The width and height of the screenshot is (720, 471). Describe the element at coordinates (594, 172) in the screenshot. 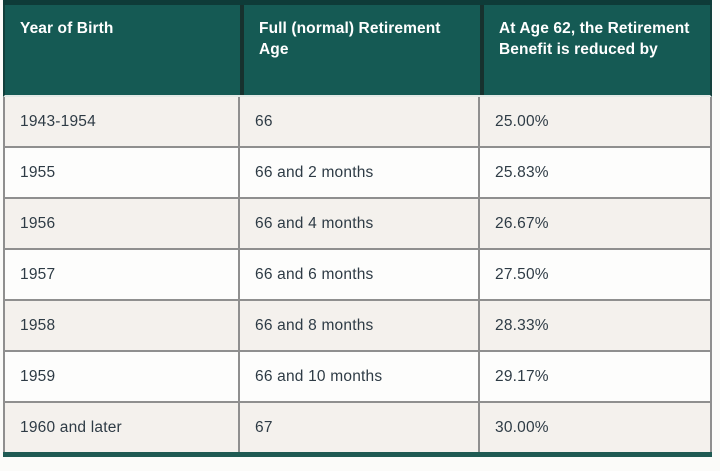

I see `cell-reduction: 25.83%` at that location.